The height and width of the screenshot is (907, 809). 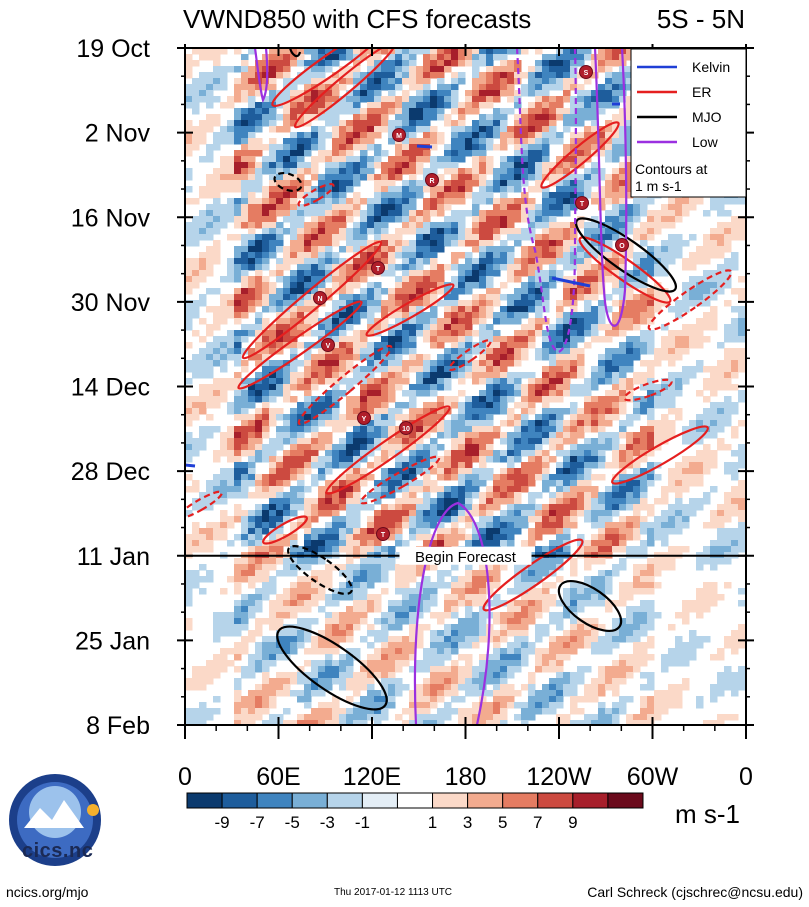 I want to click on timestamp: Thu 2017-01-12 1113 UTC, so click(x=393, y=892).